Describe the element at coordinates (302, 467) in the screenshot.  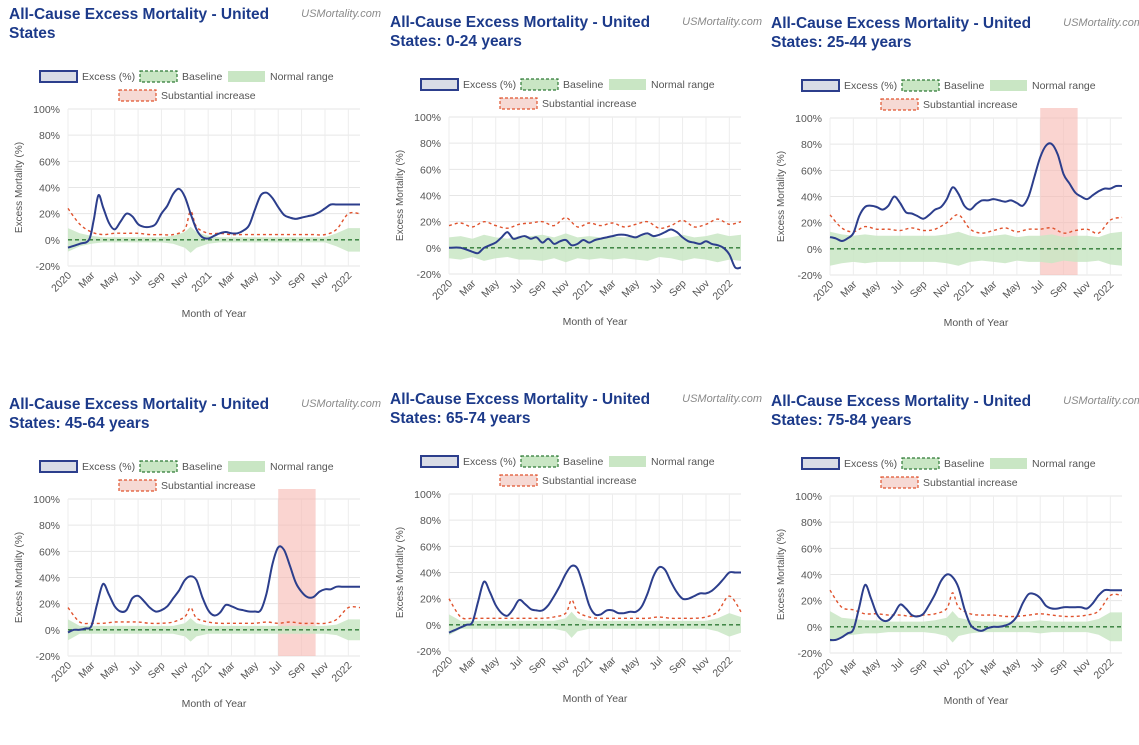
I see `legend-normal-range-label: Normal range` at that location.